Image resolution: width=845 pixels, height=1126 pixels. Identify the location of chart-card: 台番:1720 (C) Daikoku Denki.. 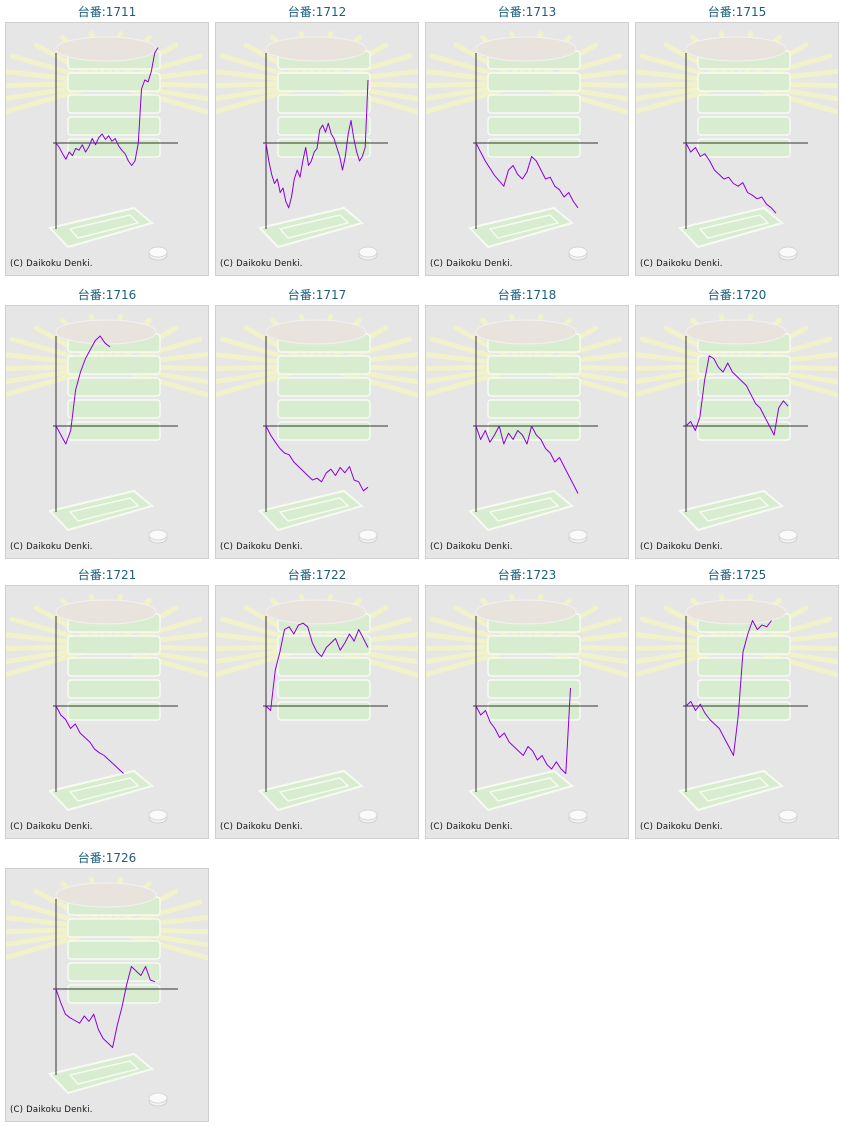
(737, 422).